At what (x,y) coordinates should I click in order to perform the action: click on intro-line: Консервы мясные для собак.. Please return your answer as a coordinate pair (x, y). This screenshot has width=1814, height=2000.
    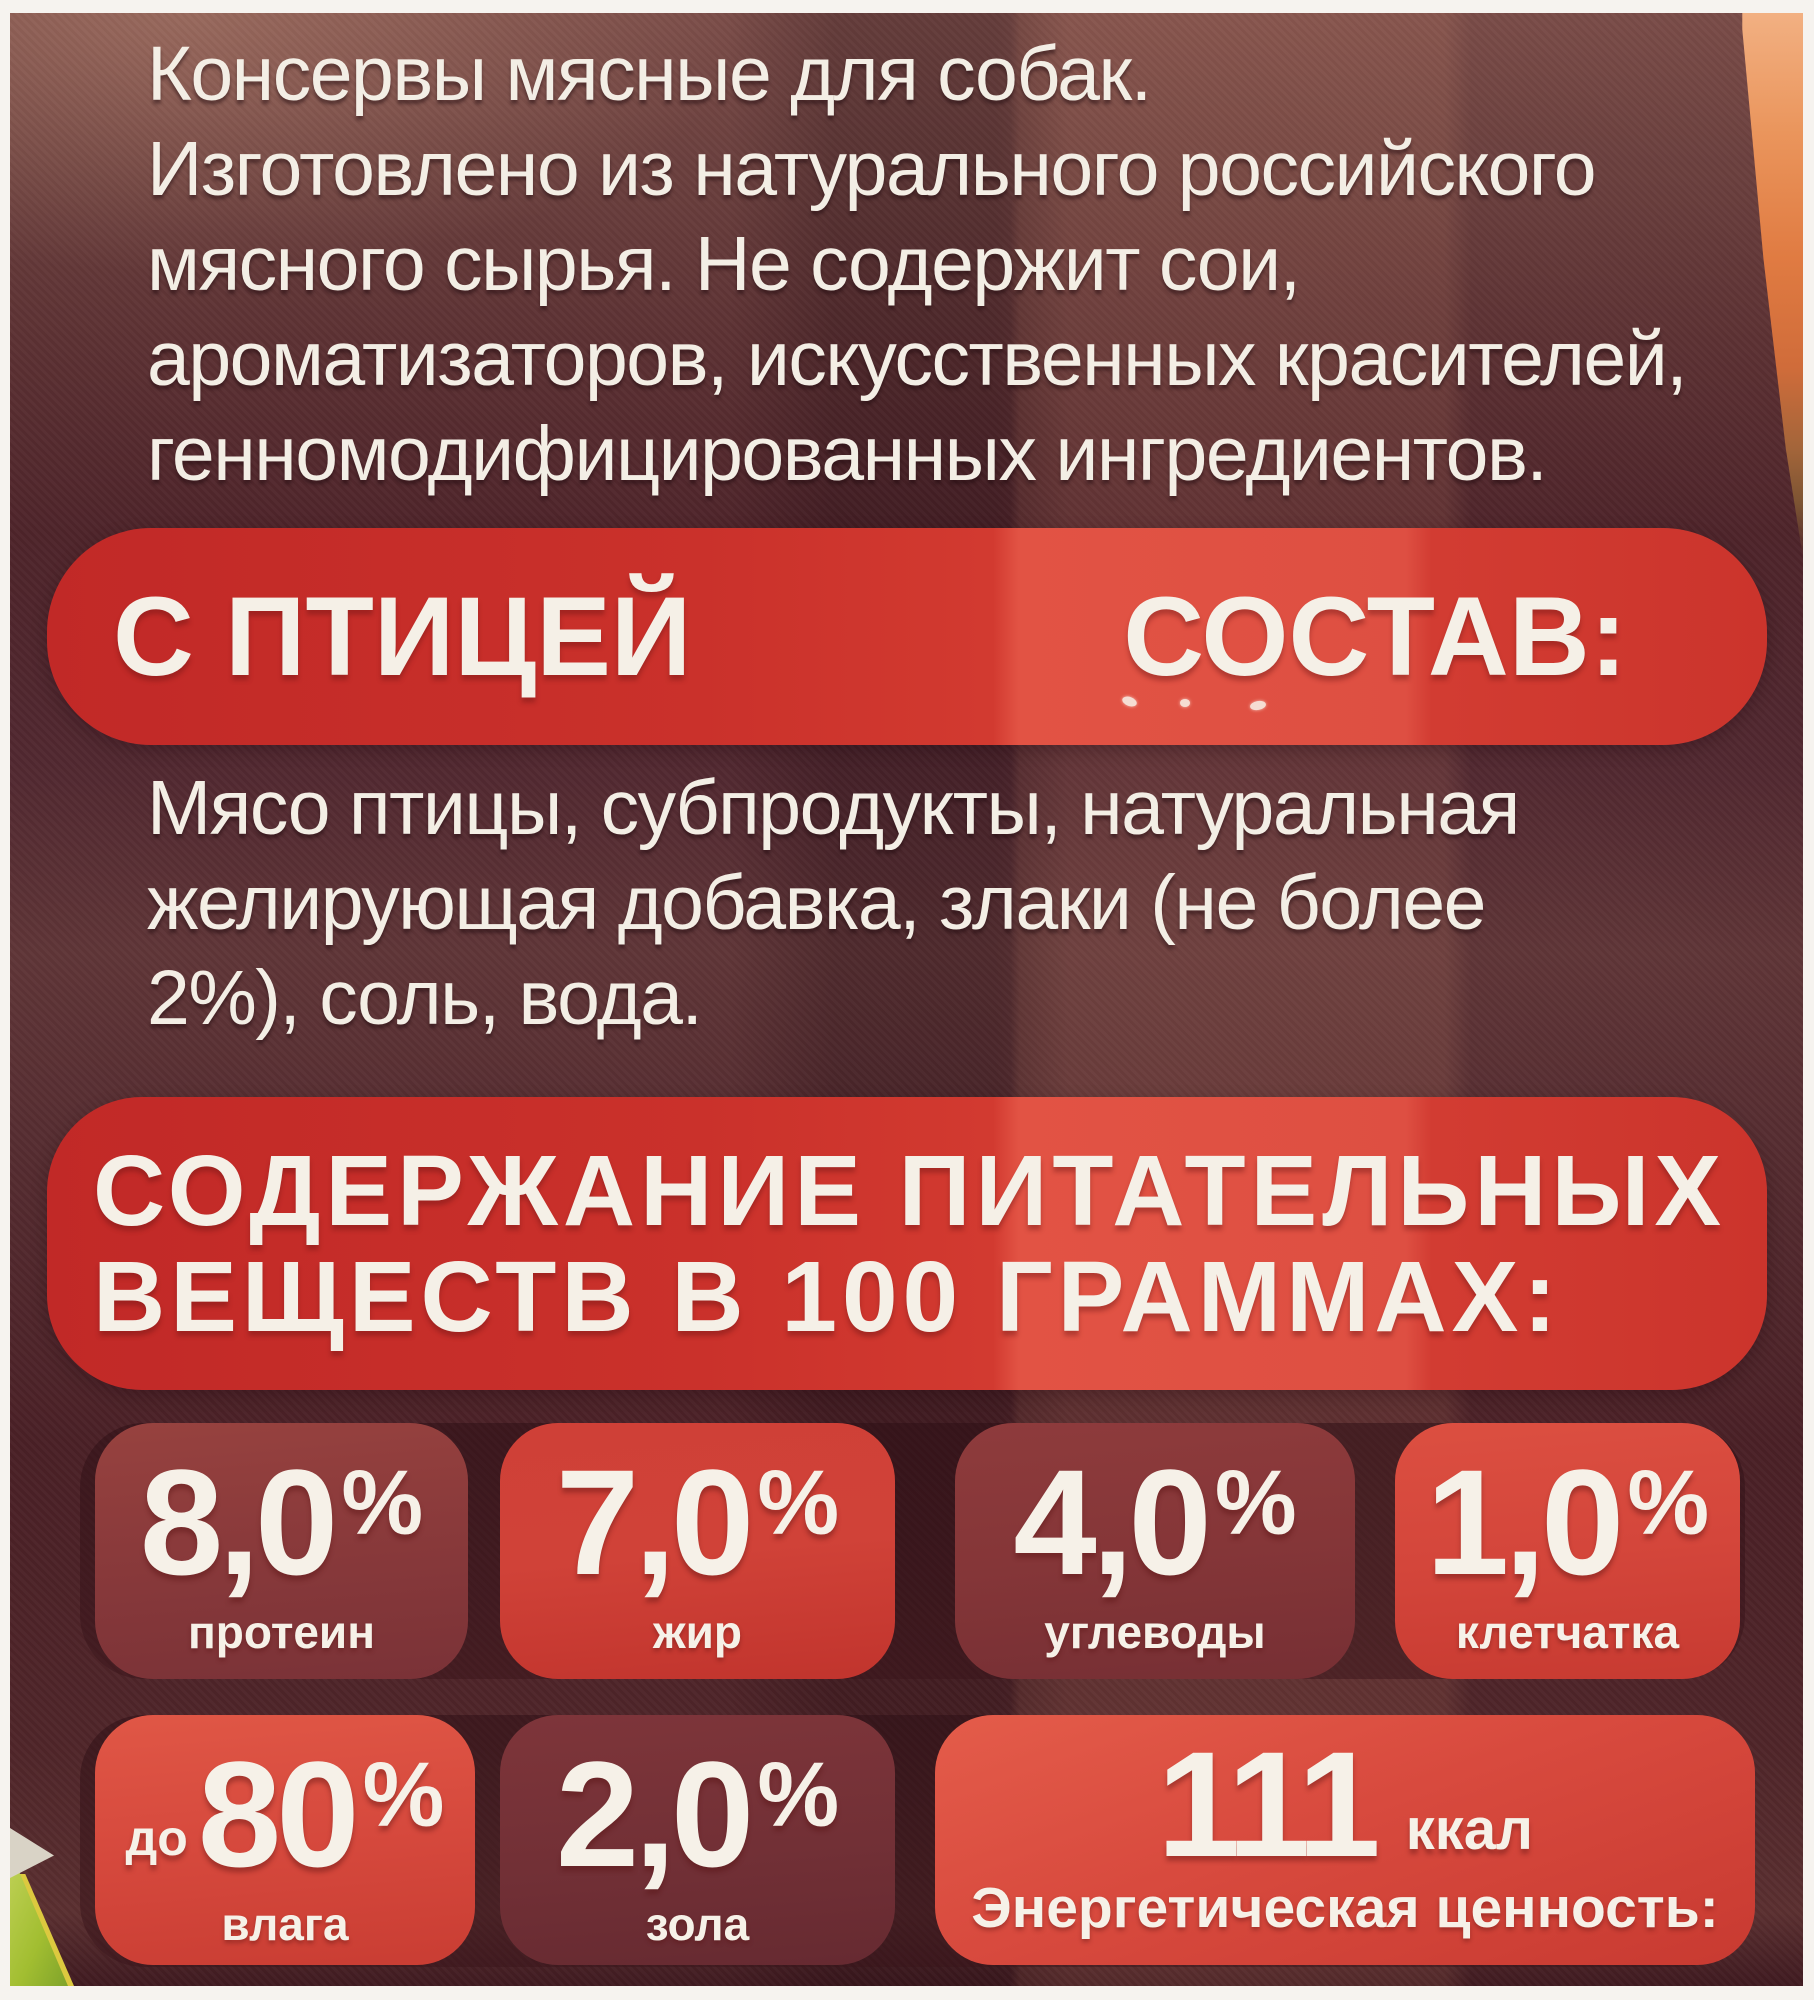
    Looking at the image, I should click on (649, 74).